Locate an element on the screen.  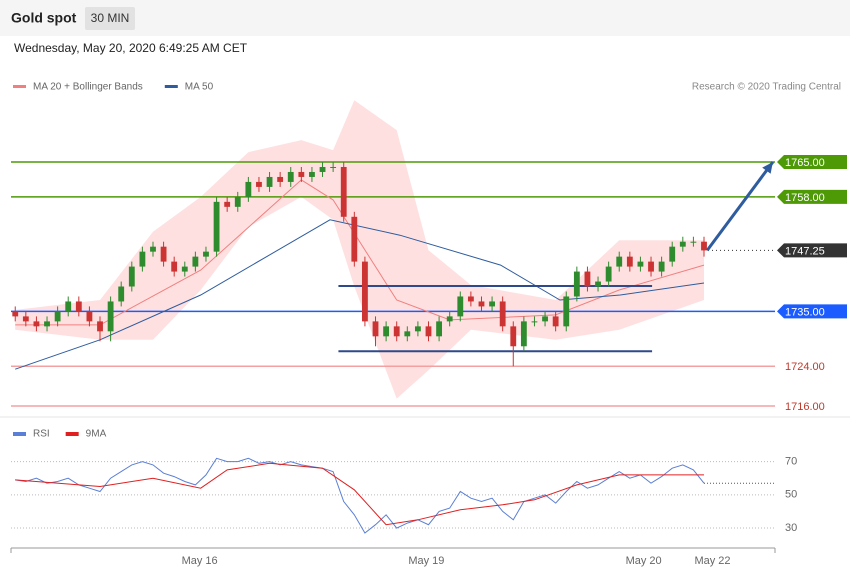
timestamp: Wednesday, May 20, 2020 6:49:25 AM CET is located at coordinates (131, 48).